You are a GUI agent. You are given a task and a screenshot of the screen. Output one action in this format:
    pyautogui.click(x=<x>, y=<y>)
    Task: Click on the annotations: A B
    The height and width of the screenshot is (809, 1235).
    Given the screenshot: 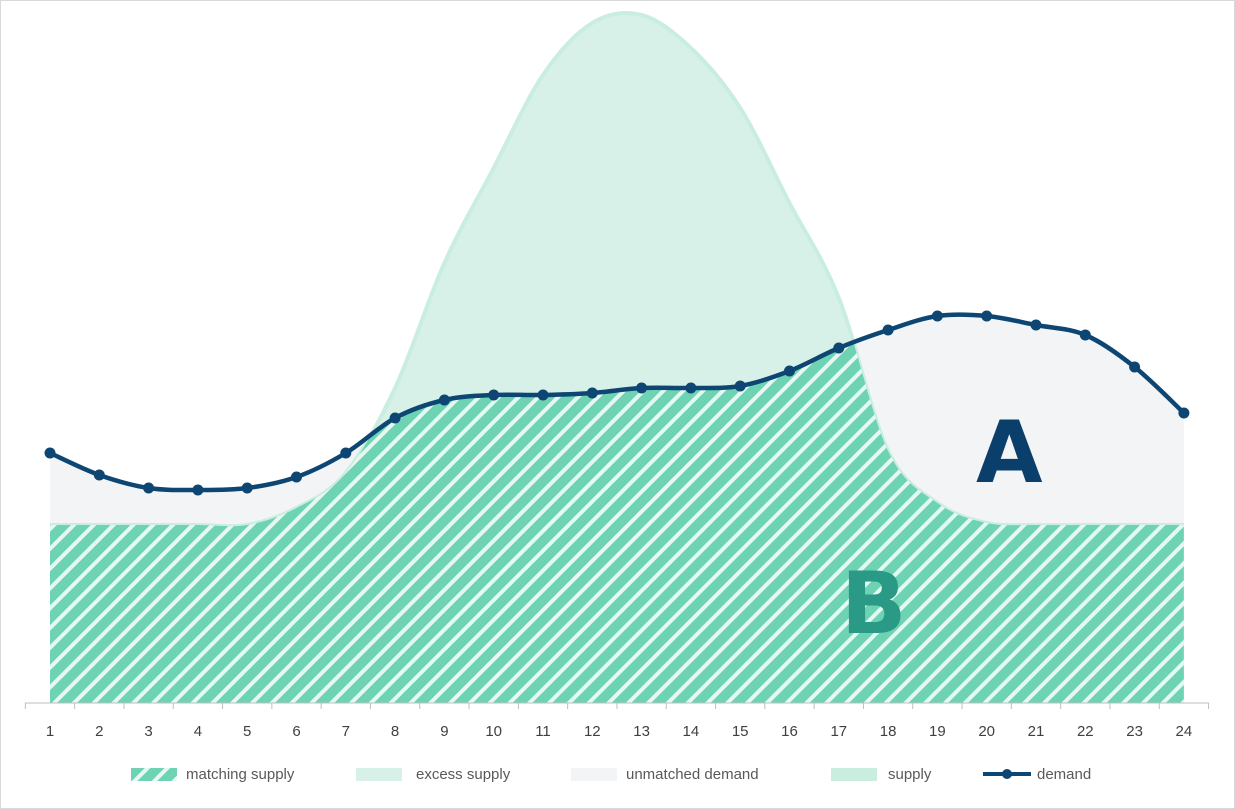 What is the action you would take?
    pyautogui.click(x=942, y=528)
    